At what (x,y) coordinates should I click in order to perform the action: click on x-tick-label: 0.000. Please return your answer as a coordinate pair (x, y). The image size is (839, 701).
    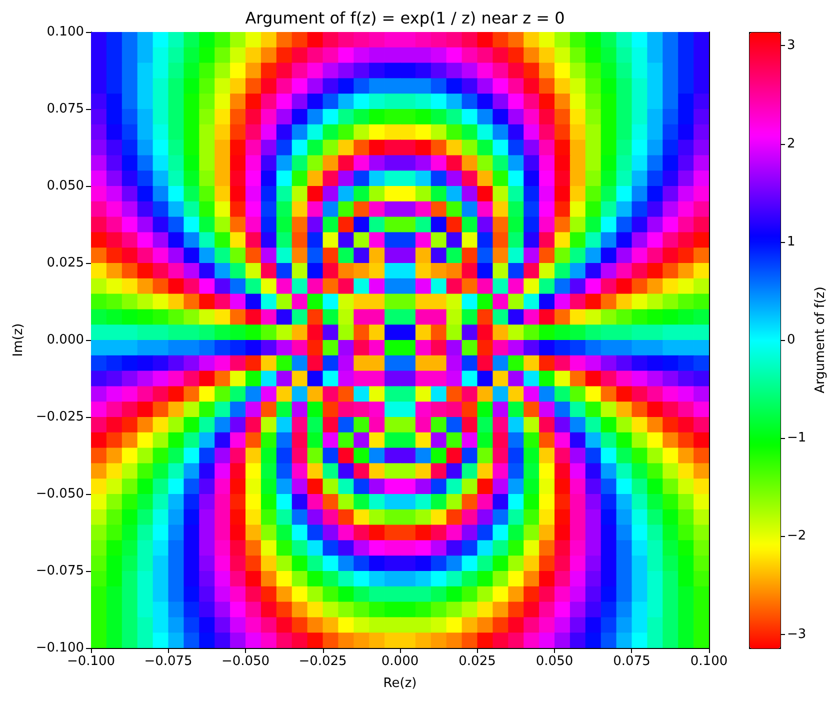
    Looking at the image, I should click on (400, 661).